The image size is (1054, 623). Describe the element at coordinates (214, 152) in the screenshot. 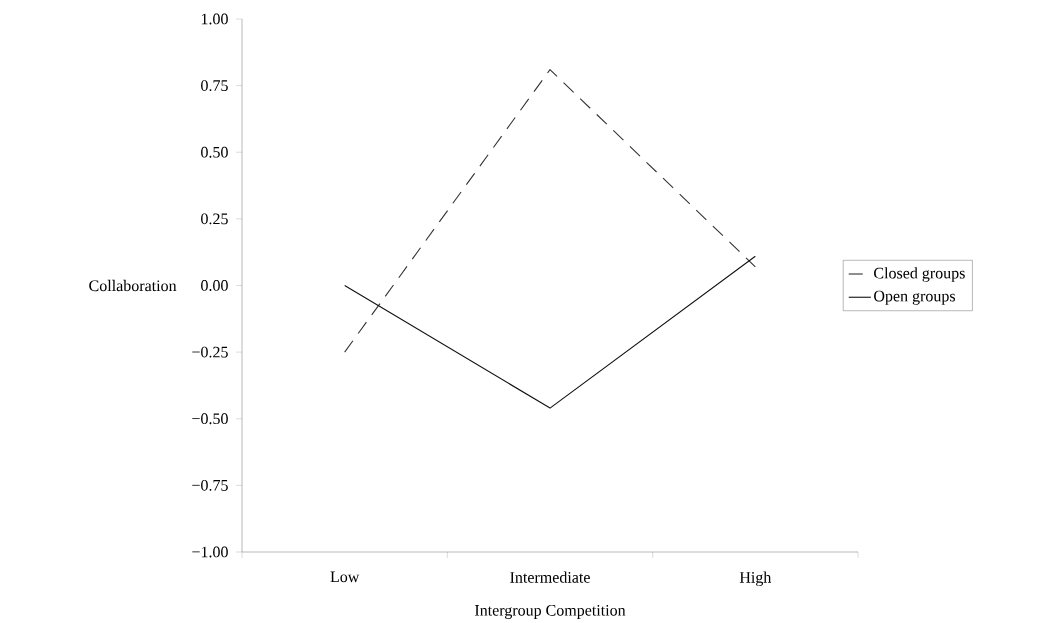

I see `y-tick-label: 0.50` at that location.